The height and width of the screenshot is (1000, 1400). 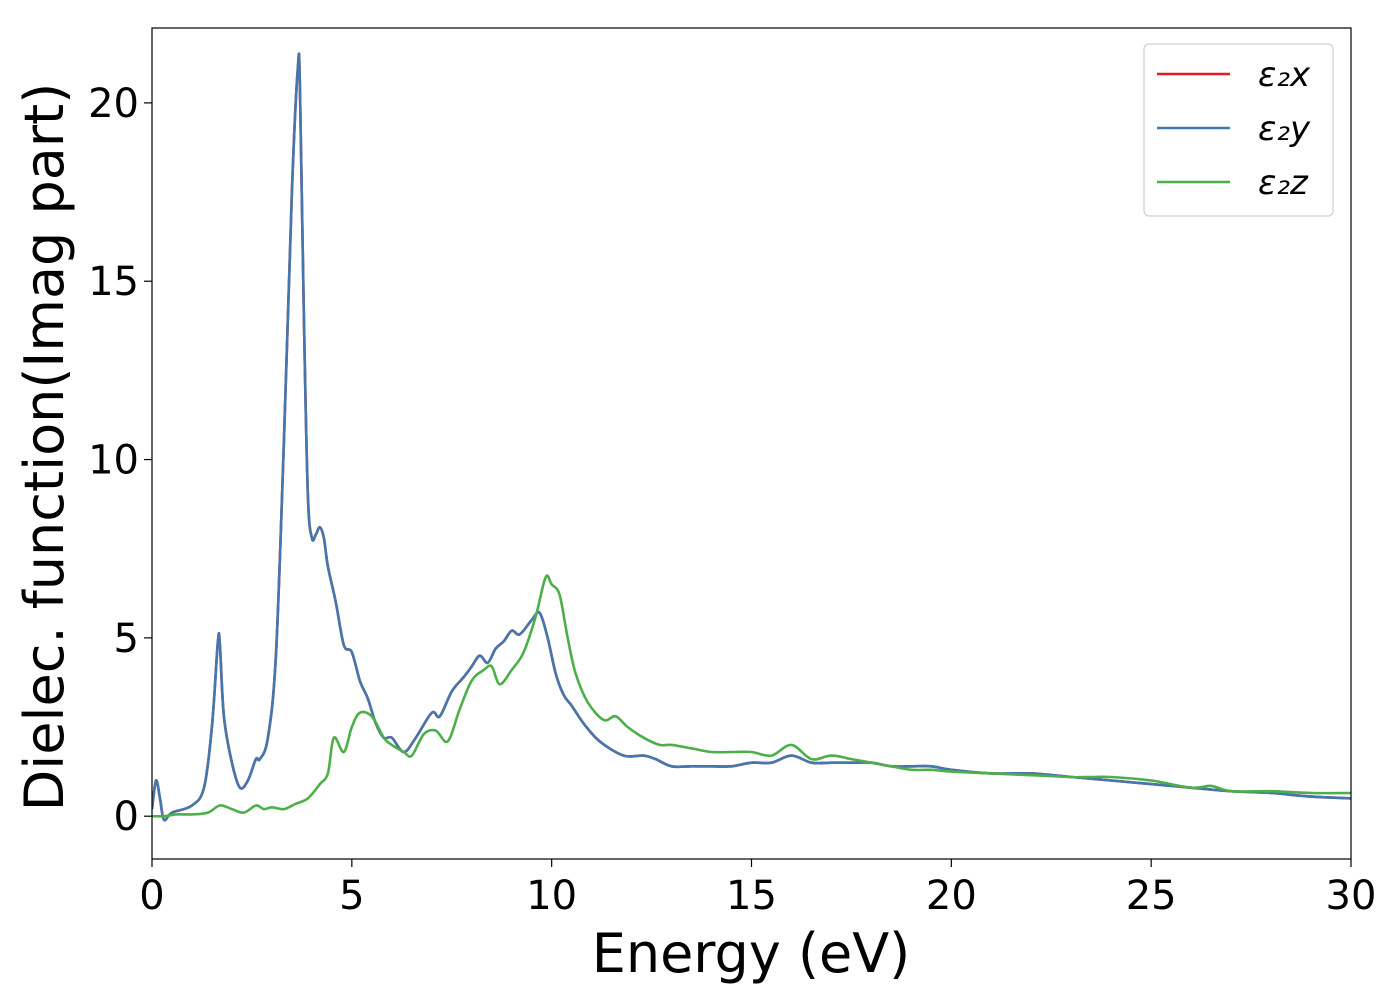 I want to click on y-tick-label: 10, so click(x=113, y=461).